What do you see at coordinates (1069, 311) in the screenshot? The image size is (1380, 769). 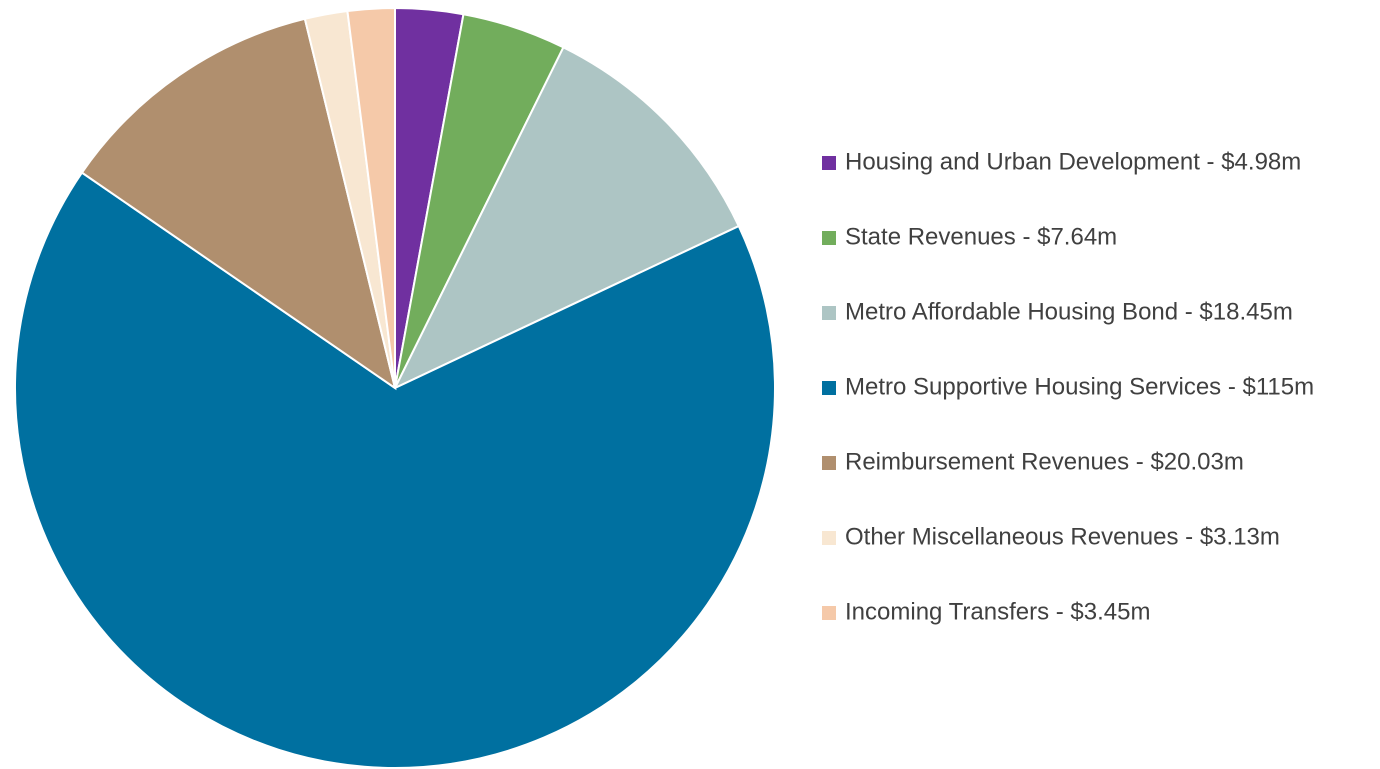 I see `legend-label: Metro Affordable Housing Bond - $18.45m` at bounding box center [1069, 311].